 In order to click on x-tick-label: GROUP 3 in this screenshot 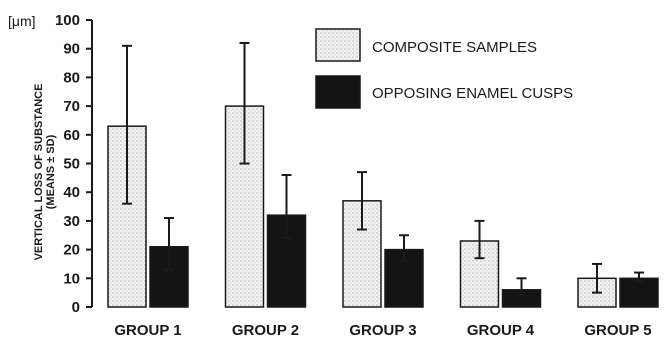, I will do `click(382, 330)`.